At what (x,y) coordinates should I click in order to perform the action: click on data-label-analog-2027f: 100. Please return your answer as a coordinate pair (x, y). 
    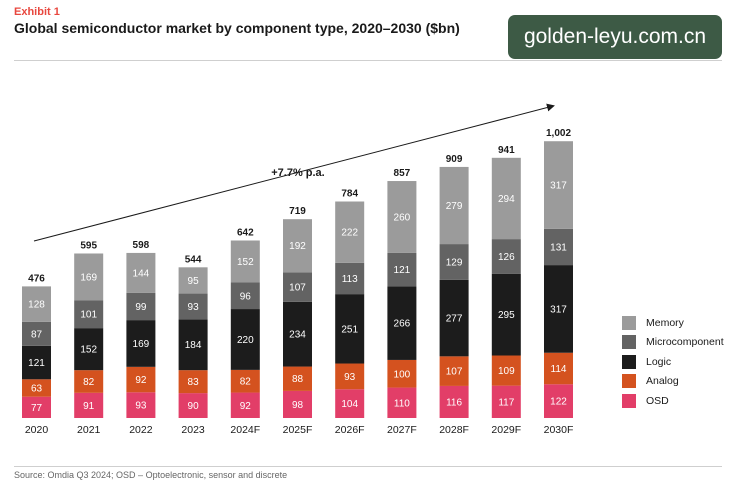
    Looking at the image, I should click on (402, 374).